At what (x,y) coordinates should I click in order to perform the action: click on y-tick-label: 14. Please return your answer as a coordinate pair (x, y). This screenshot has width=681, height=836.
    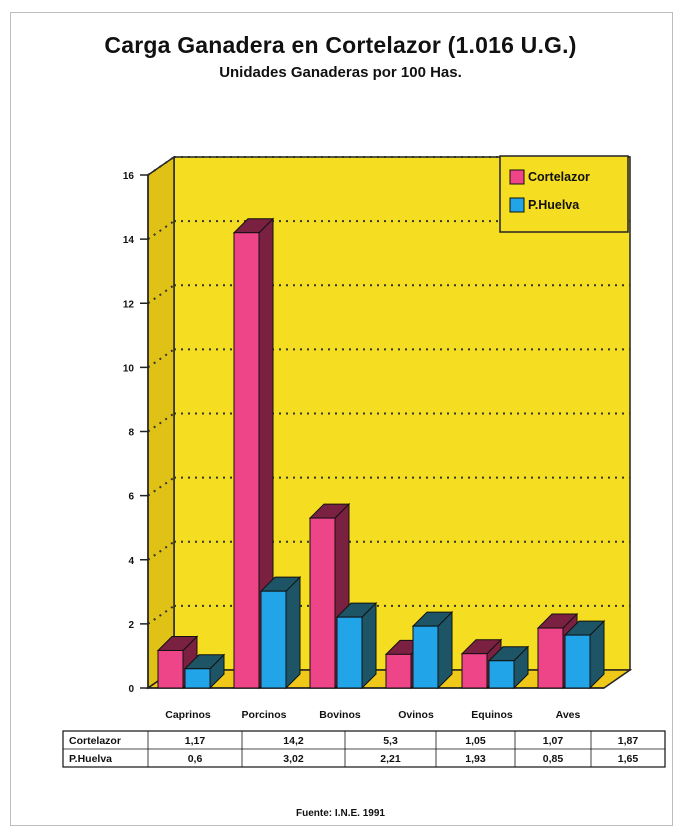
    Looking at the image, I should click on (129, 240).